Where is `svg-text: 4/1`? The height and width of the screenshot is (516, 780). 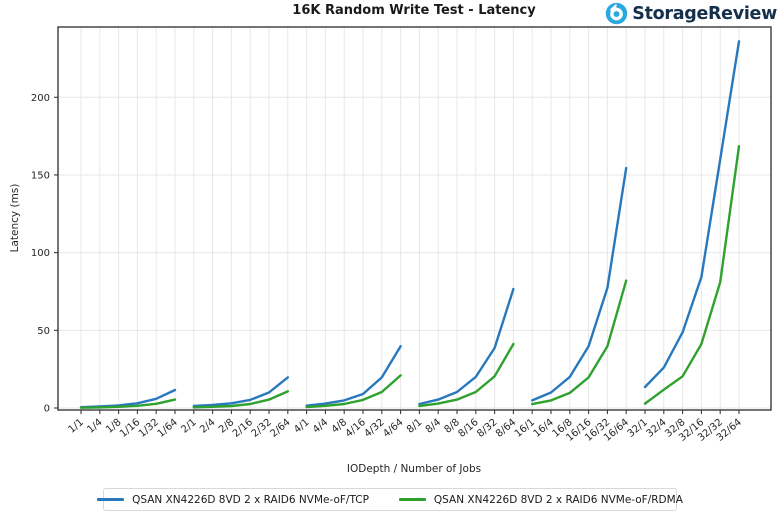
svg-text: 4/1 is located at coordinates (301, 426).